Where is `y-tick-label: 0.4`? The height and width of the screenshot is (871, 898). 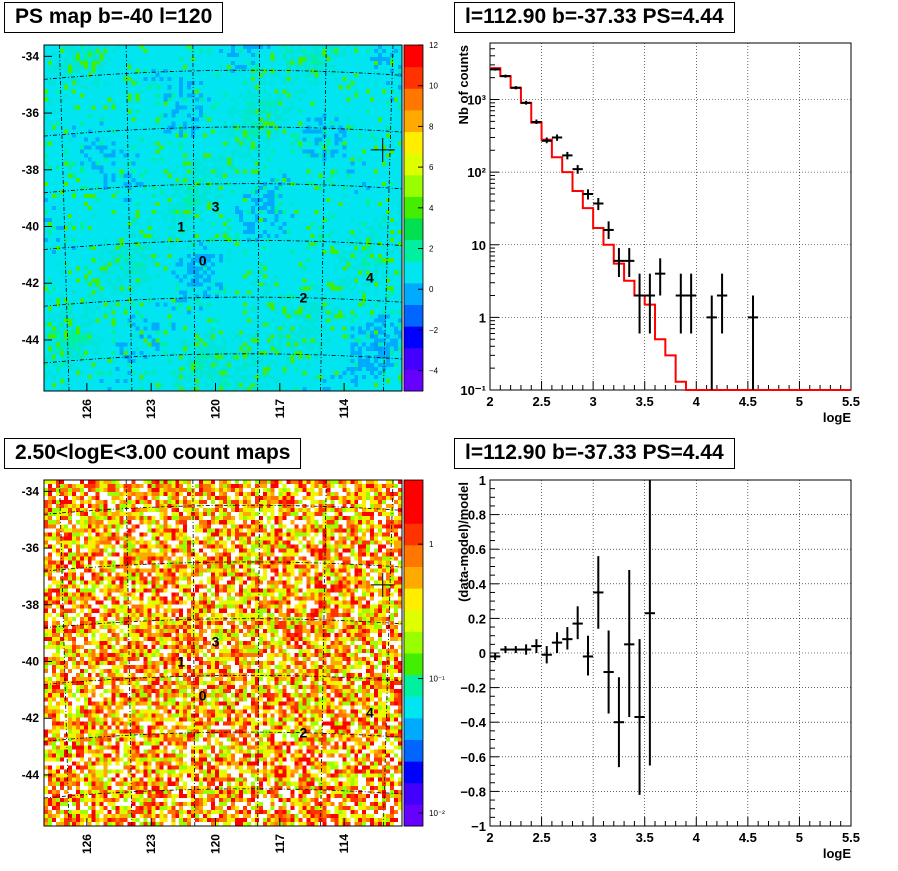
y-tick-label: 0.4 is located at coordinates (477, 584).